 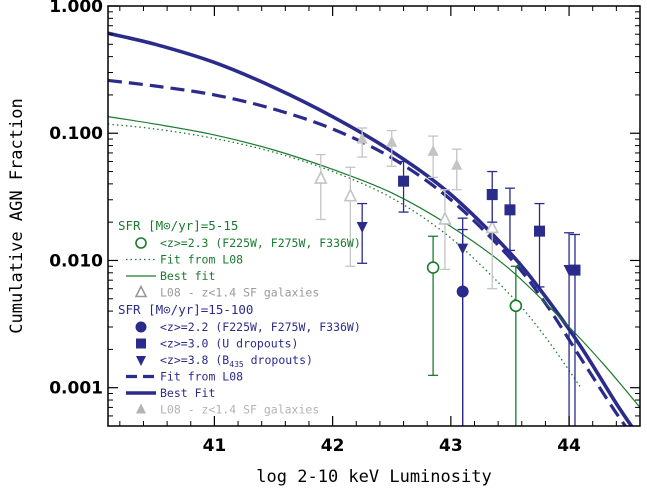 What do you see at coordinates (236, 361) in the screenshot?
I see `legend-entry-label: <z>=3.8 (B435 dropouts)` at bounding box center [236, 361].